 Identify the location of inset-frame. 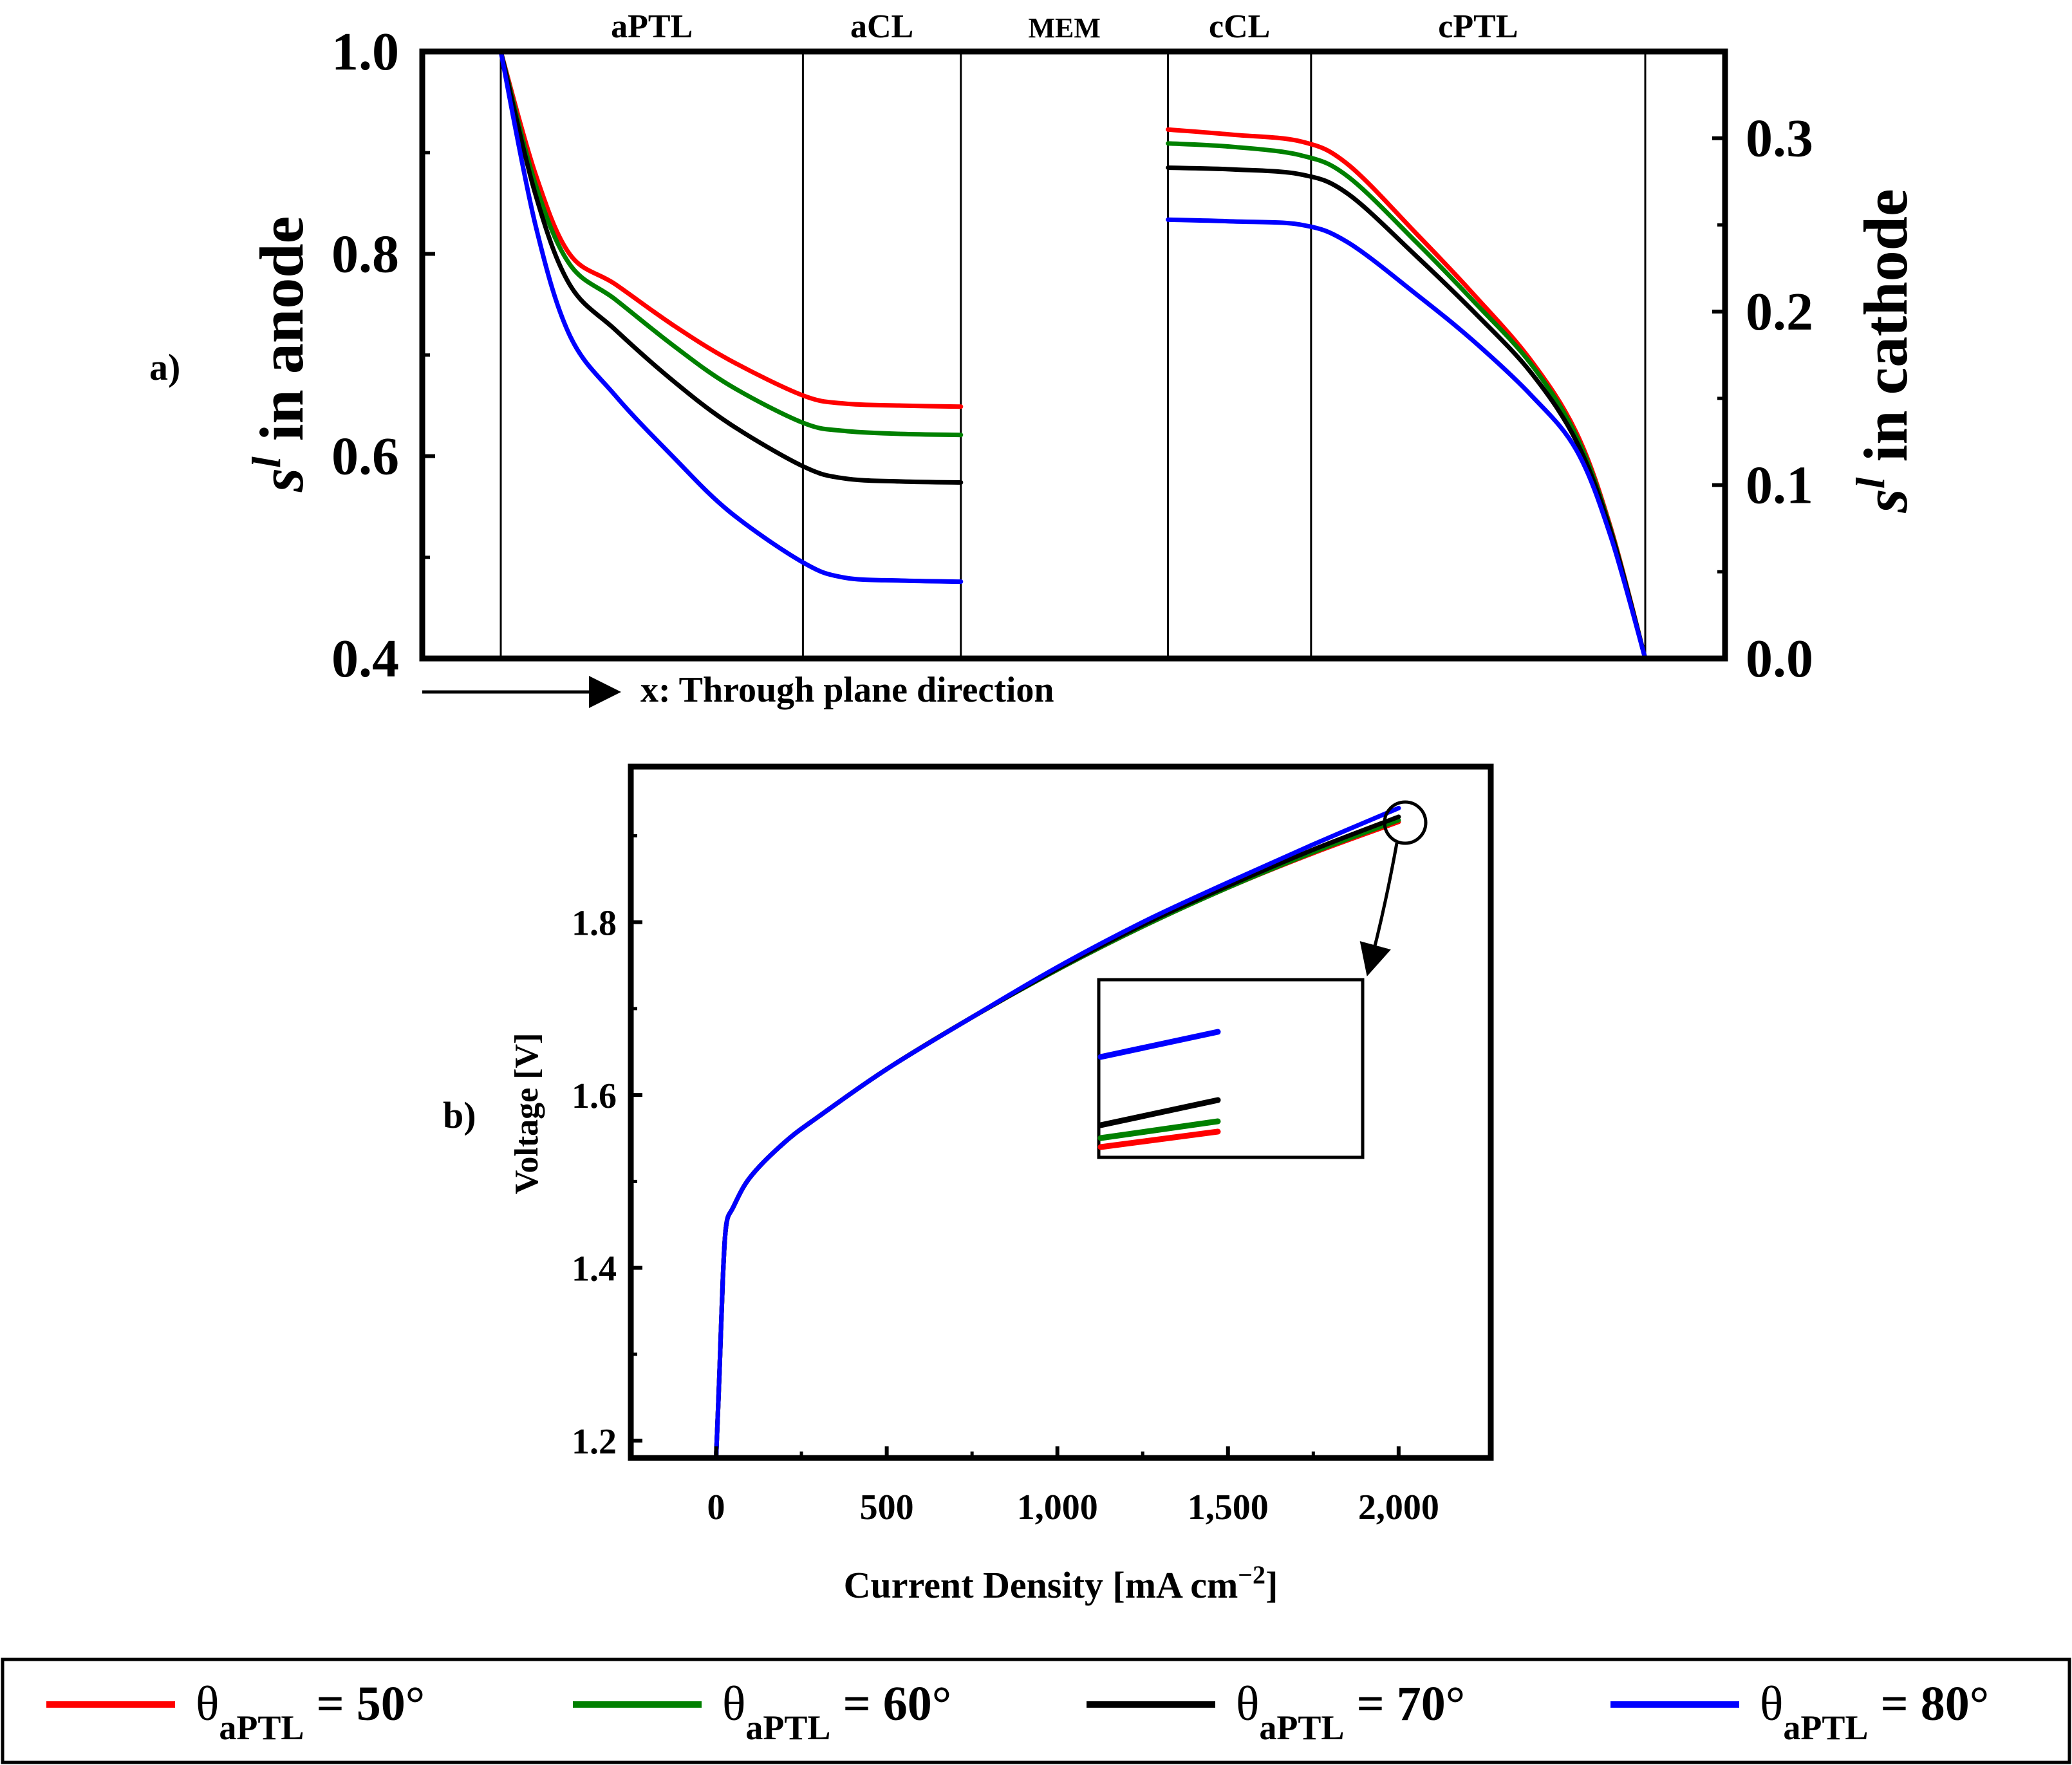
(1231, 1068).